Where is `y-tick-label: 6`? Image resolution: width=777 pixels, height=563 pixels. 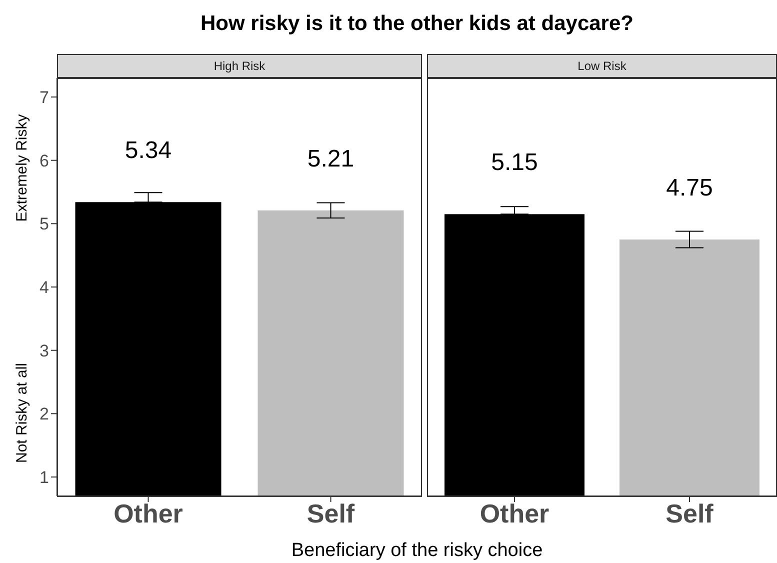 y-tick-label: 6 is located at coordinates (44, 160).